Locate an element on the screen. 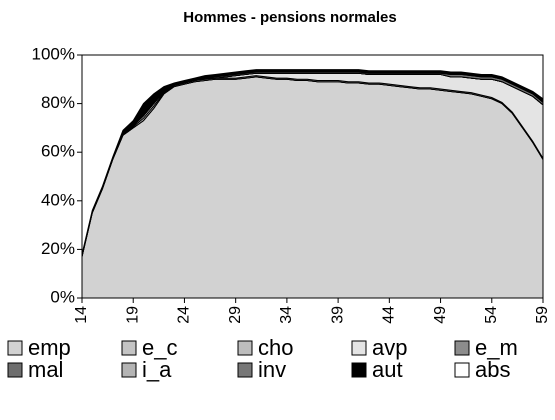 This screenshot has height=420, width=555. y-tick-label: 40% is located at coordinates (58, 199).